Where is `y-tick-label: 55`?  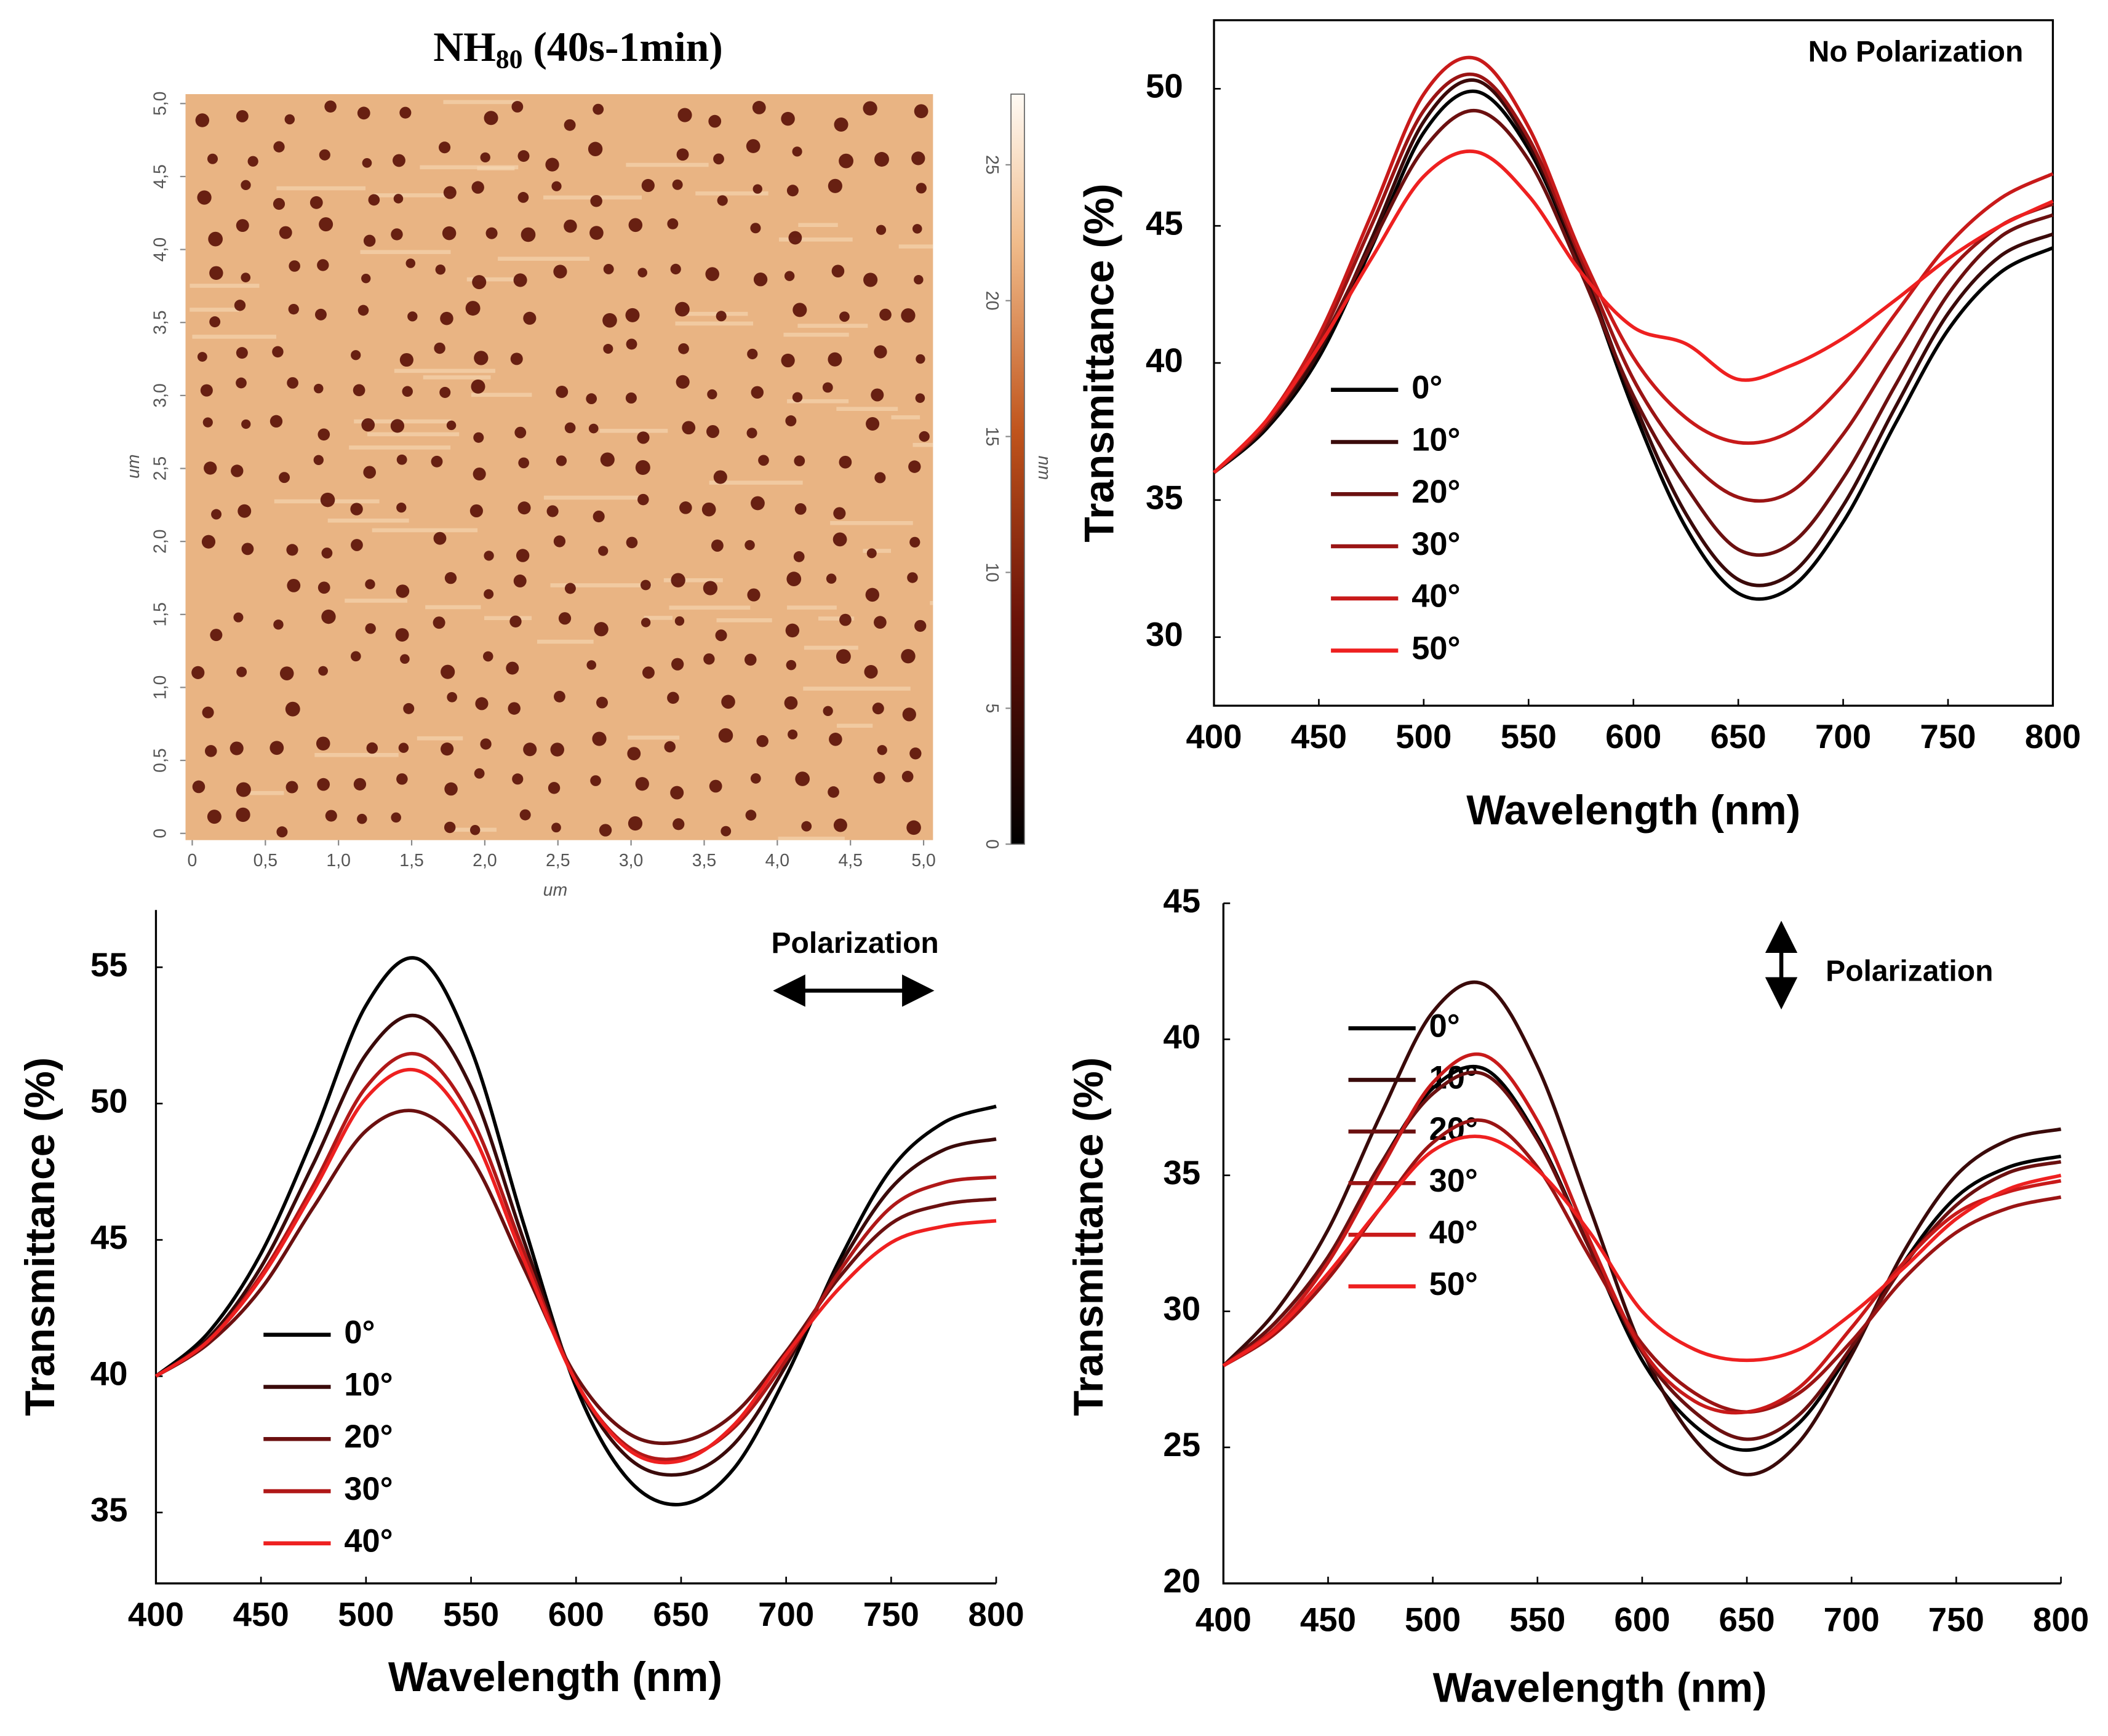
y-tick-label: 55 is located at coordinates (109, 965).